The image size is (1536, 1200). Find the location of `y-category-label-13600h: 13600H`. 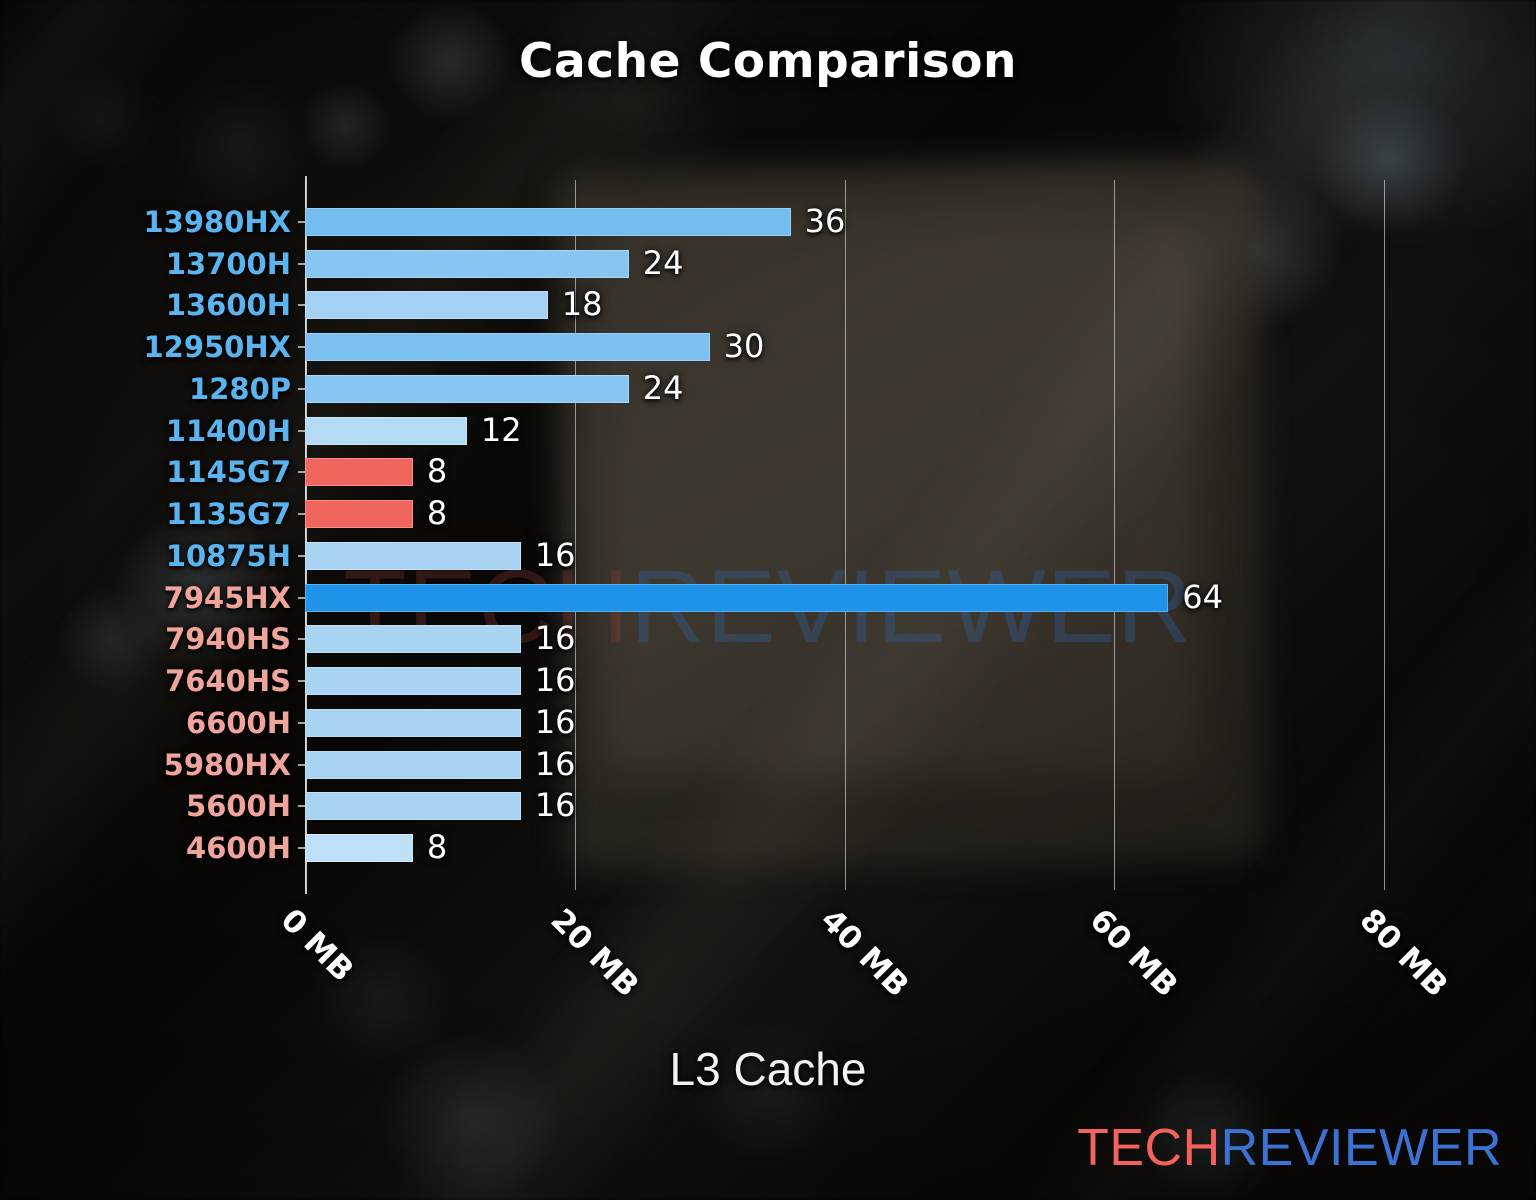

y-category-label-13600h: 13600H is located at coordinates (228, 305).